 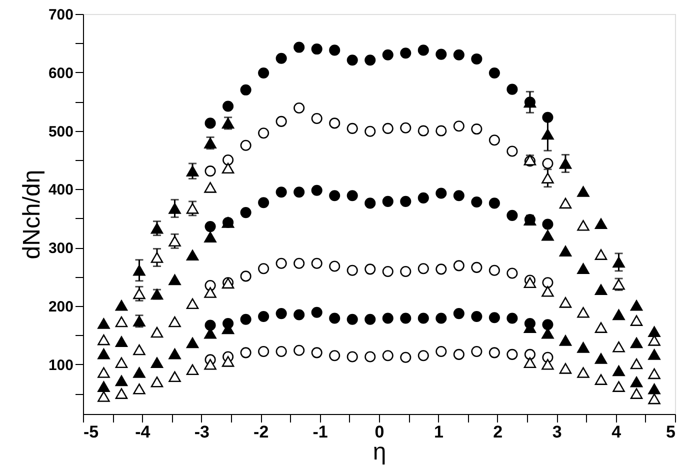 I want to click on y-axis-title: dNch/dη, so click(x=32, y=215).